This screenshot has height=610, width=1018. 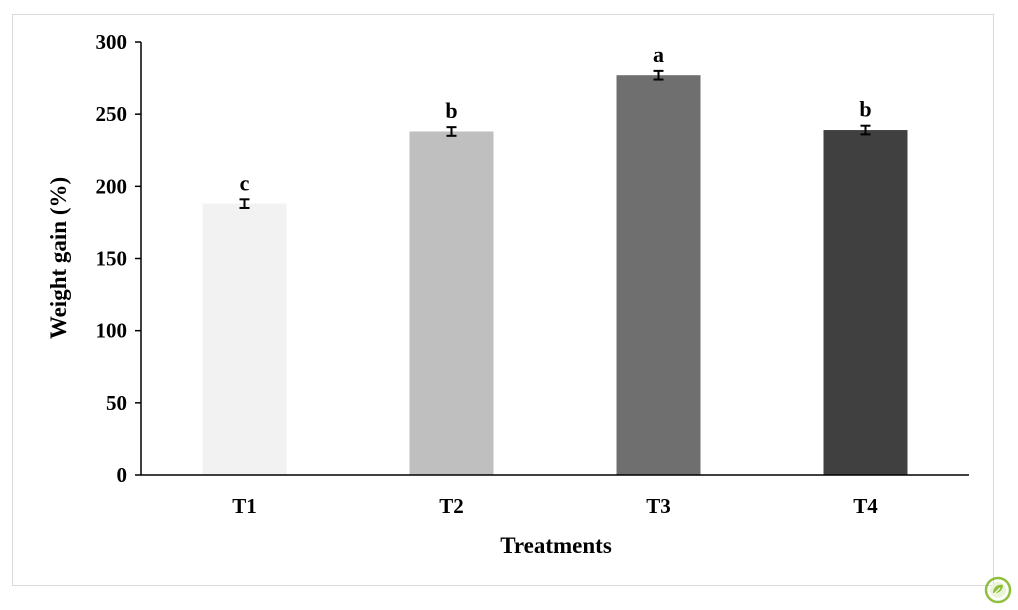 What do you see at coordinates (112, 114) in the screenshot?
I see `y-tick-label: 250` at bounding box center [112, 114].